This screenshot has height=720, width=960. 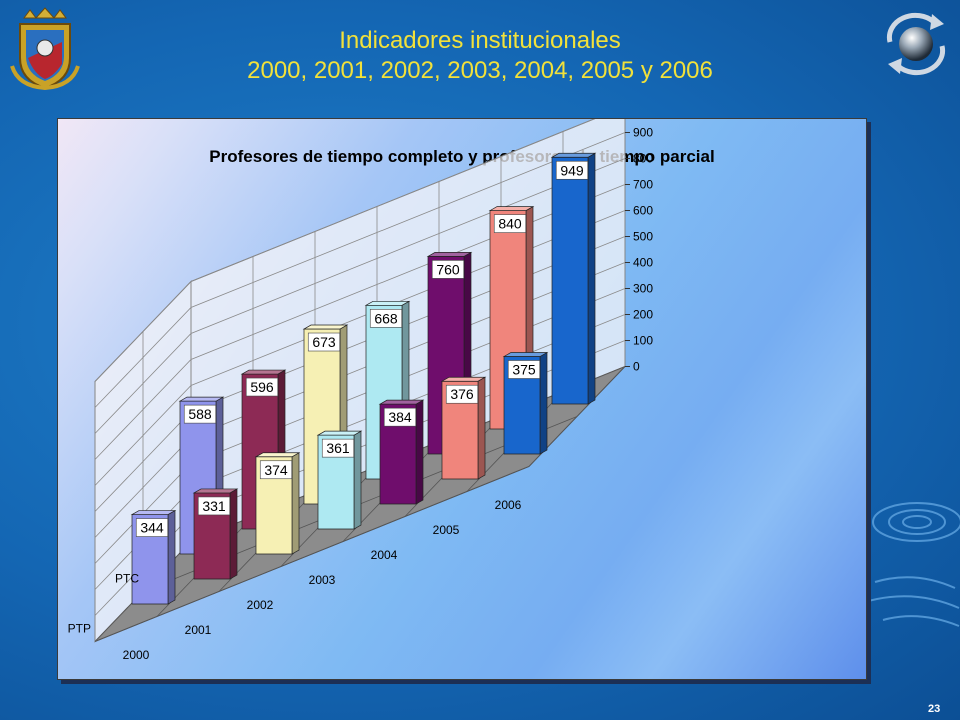 I want to click on slide-title-line-1: Indicadores institucionales, so click(x=480, y=40).